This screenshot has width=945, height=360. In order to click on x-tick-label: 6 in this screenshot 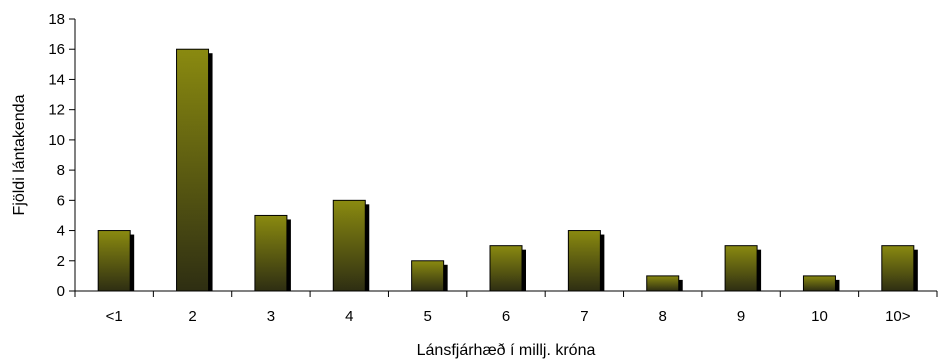, I will do `click(506, 316)`.